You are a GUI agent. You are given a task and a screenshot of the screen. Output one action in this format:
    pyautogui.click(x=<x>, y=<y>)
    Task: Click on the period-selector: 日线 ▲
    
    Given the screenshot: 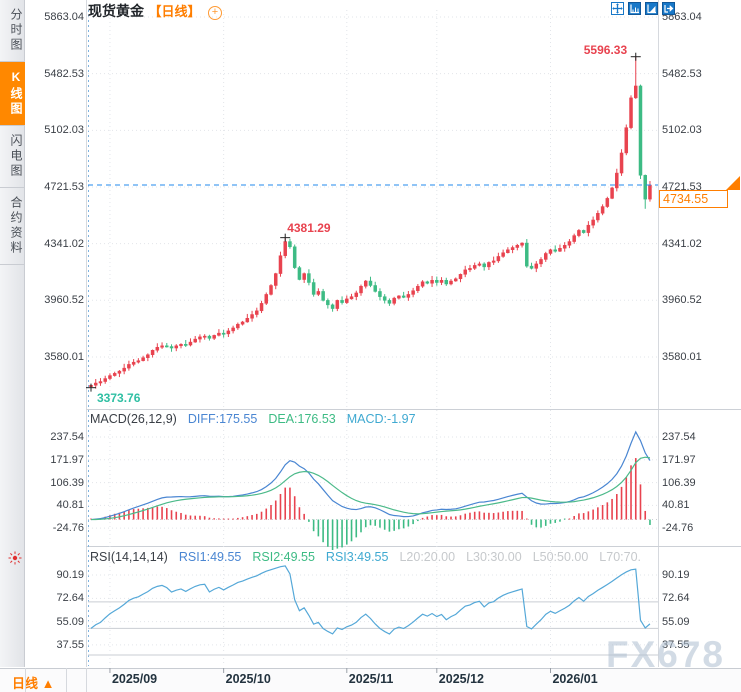 What is the action you would take?
    pyautogui.click(x=33, y=683)
    